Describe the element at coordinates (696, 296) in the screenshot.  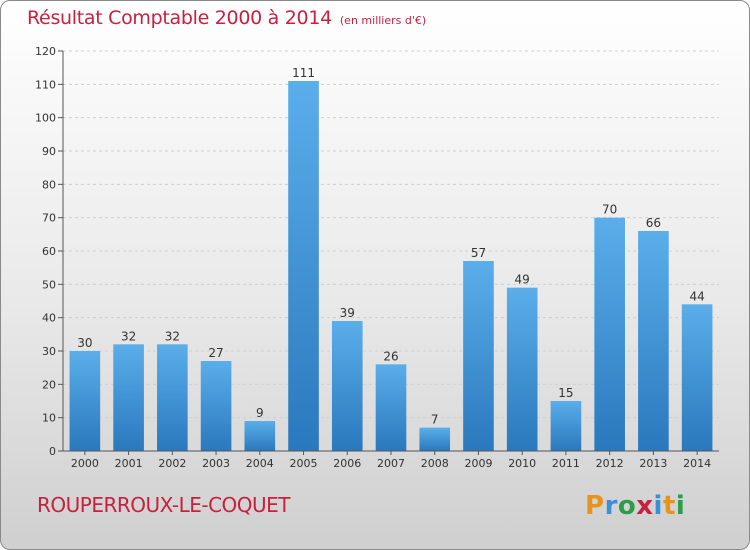
I see `bar-value-label: 44` at that location.